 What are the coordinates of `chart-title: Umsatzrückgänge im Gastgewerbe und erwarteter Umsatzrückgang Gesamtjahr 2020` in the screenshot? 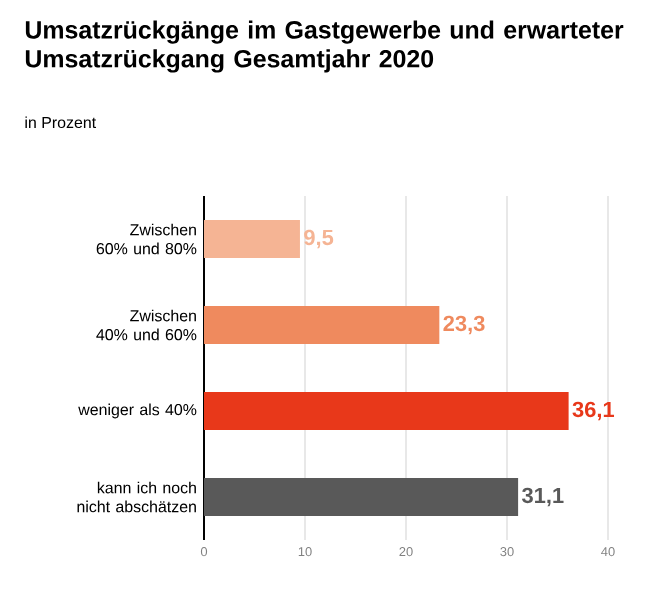 It's located at (324, 46).